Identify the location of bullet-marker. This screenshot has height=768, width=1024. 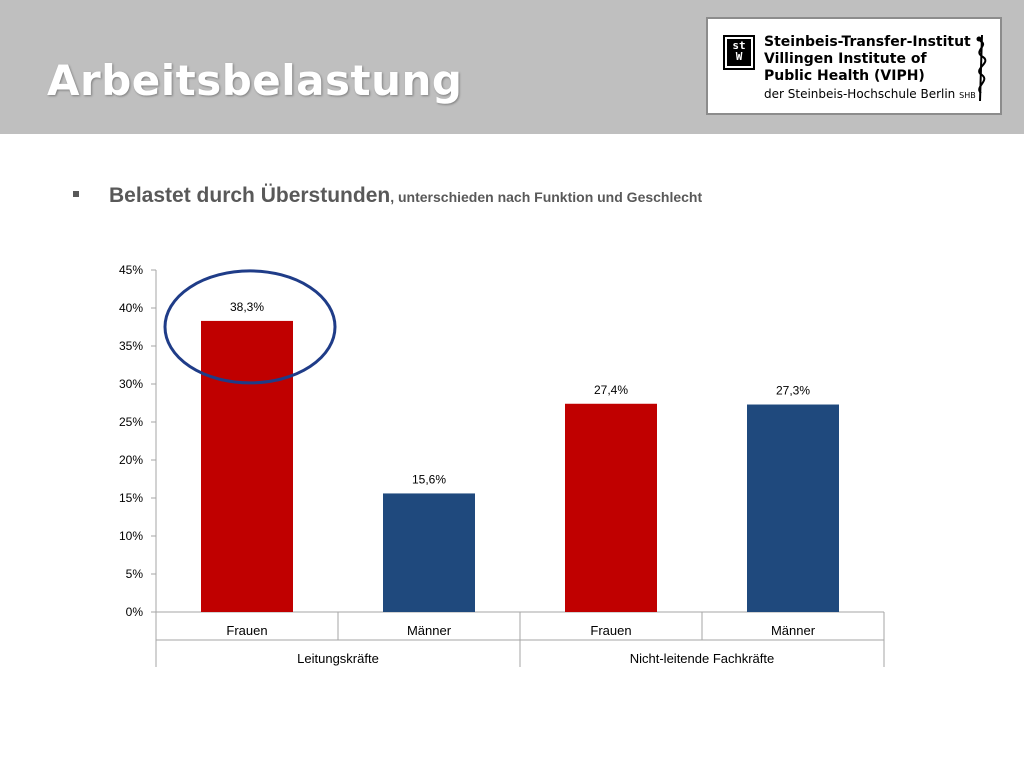
(76, 194).